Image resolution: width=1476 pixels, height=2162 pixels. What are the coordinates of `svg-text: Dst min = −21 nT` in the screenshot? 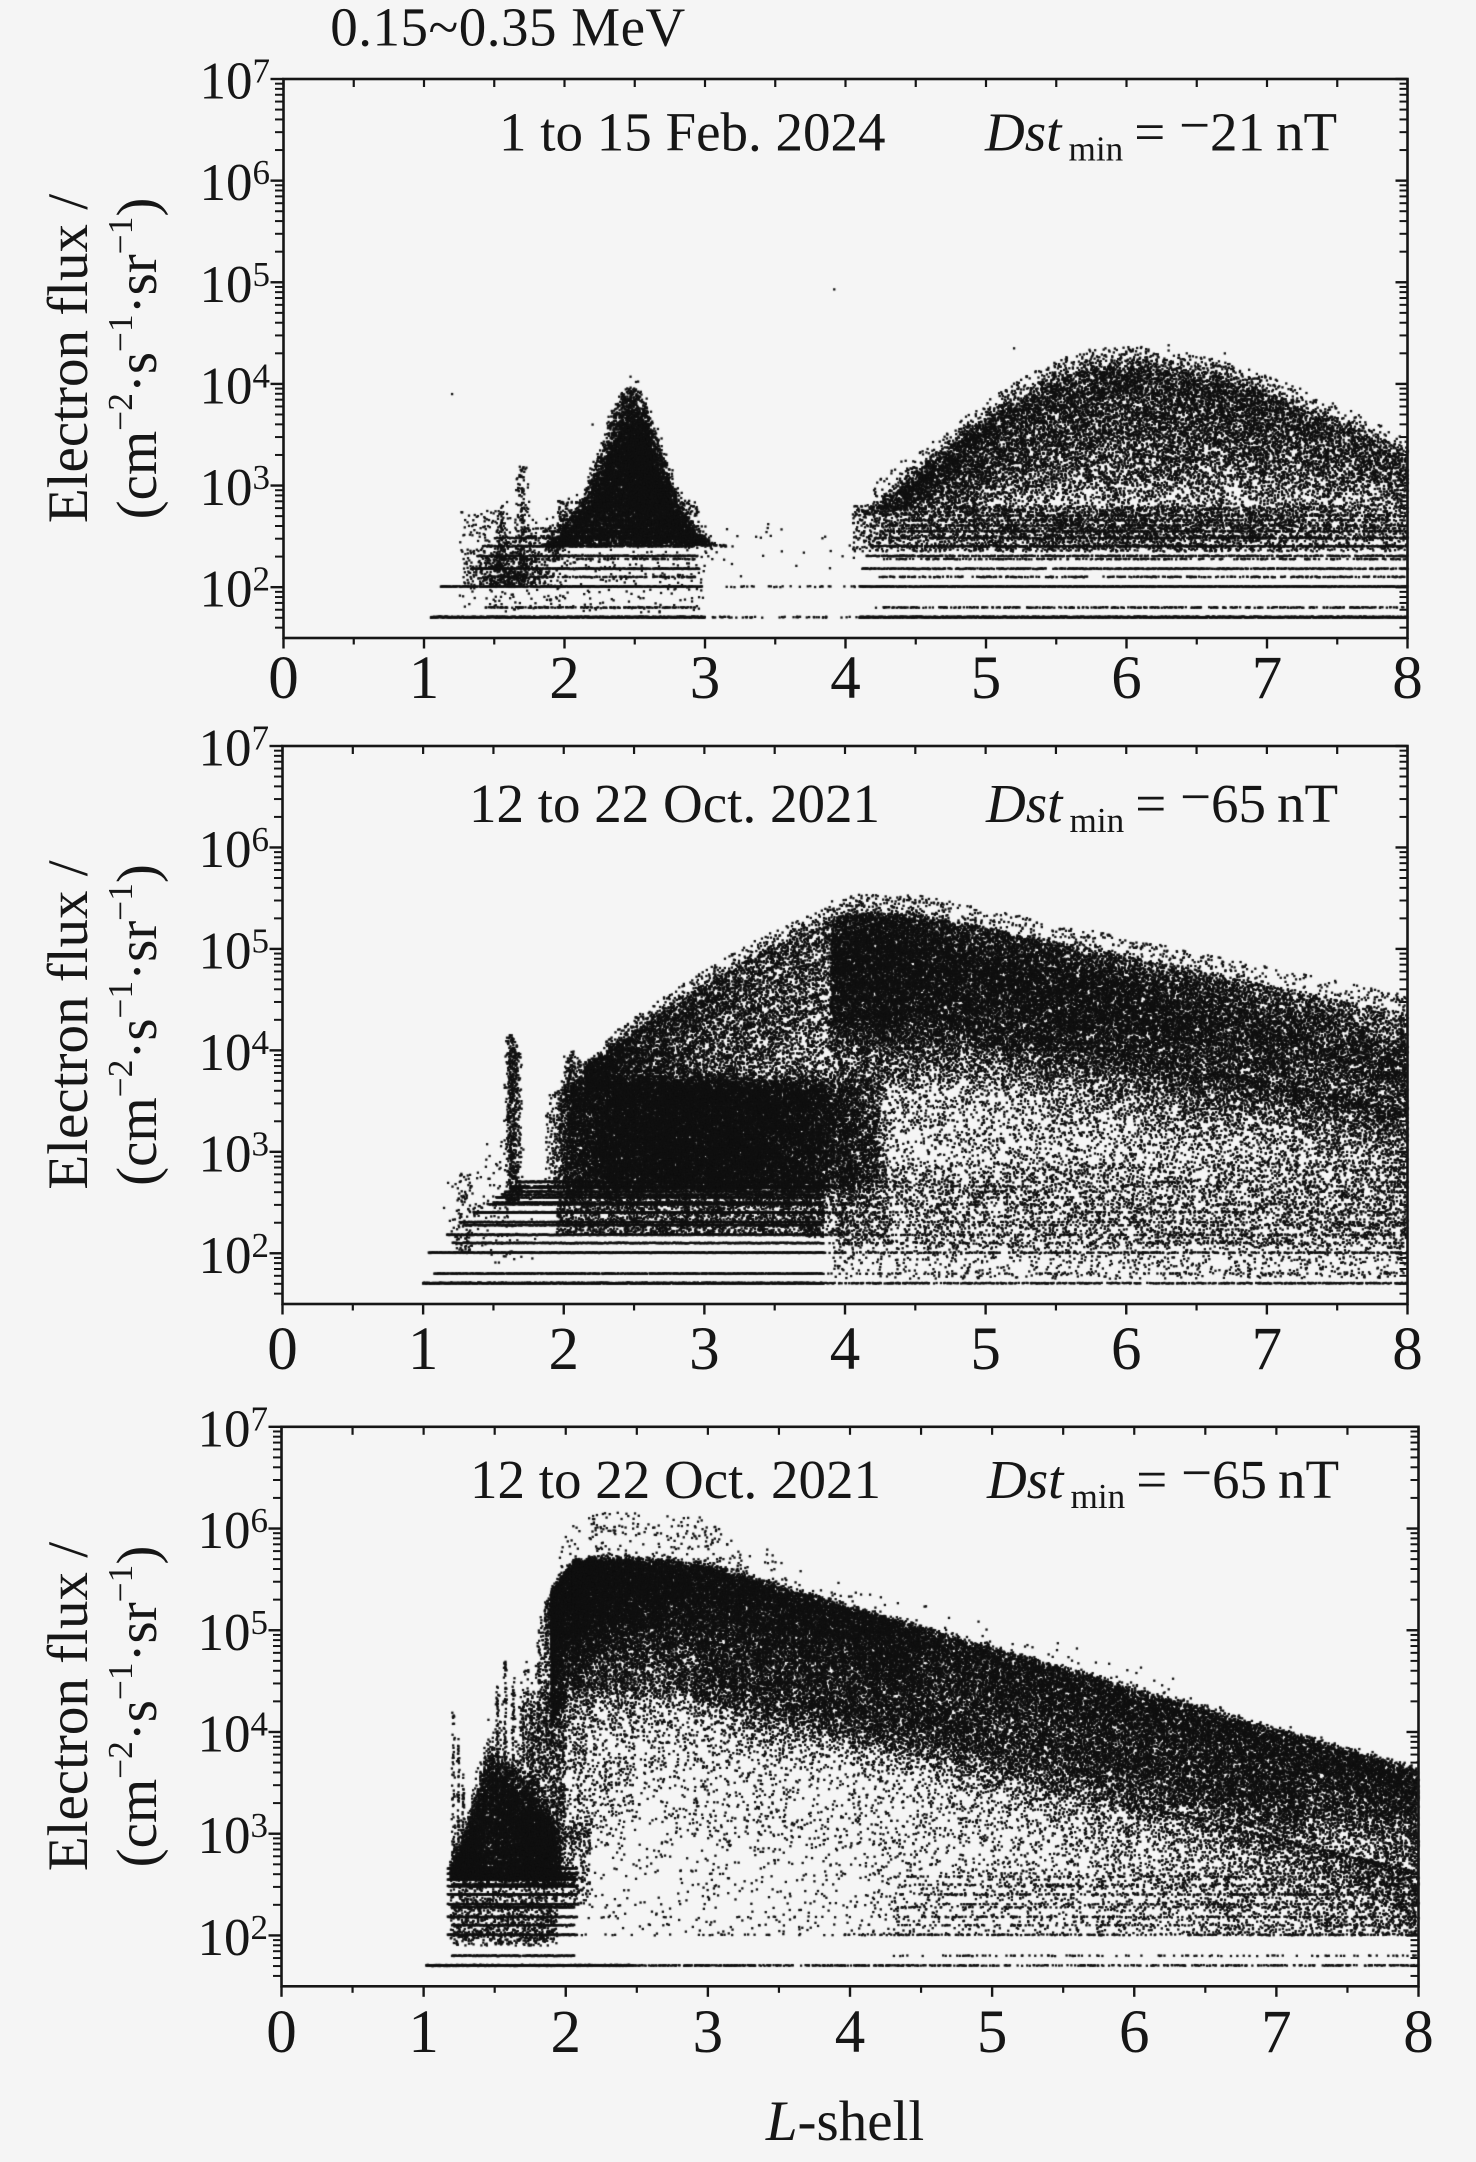 It's located at (1160, 132).